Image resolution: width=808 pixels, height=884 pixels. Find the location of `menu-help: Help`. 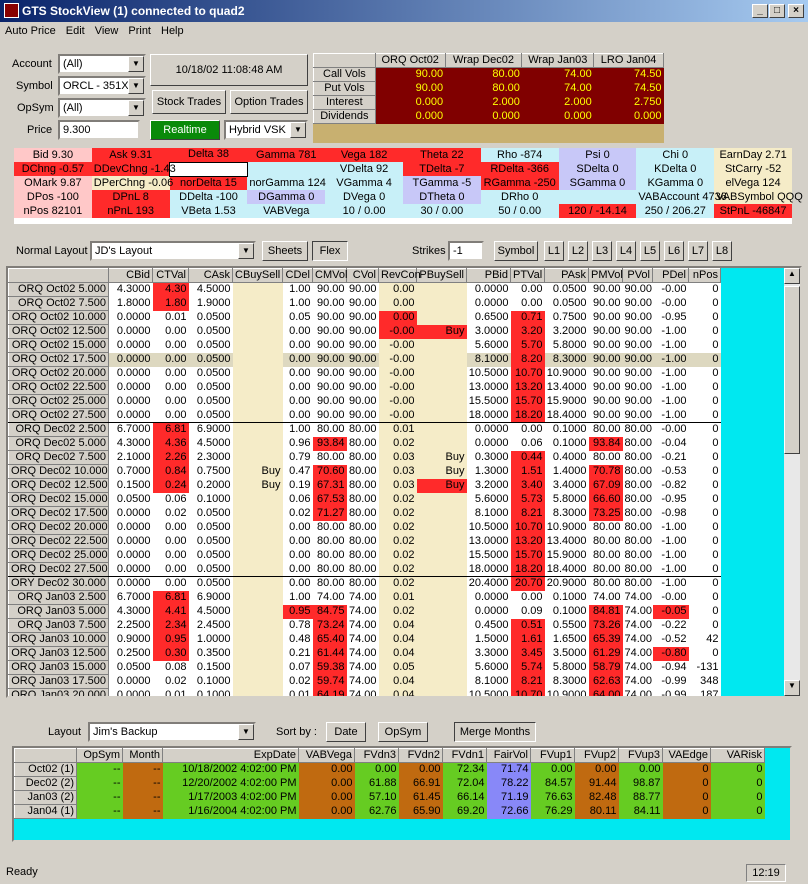

menu-help: Help is located at coordinates (172, 31).